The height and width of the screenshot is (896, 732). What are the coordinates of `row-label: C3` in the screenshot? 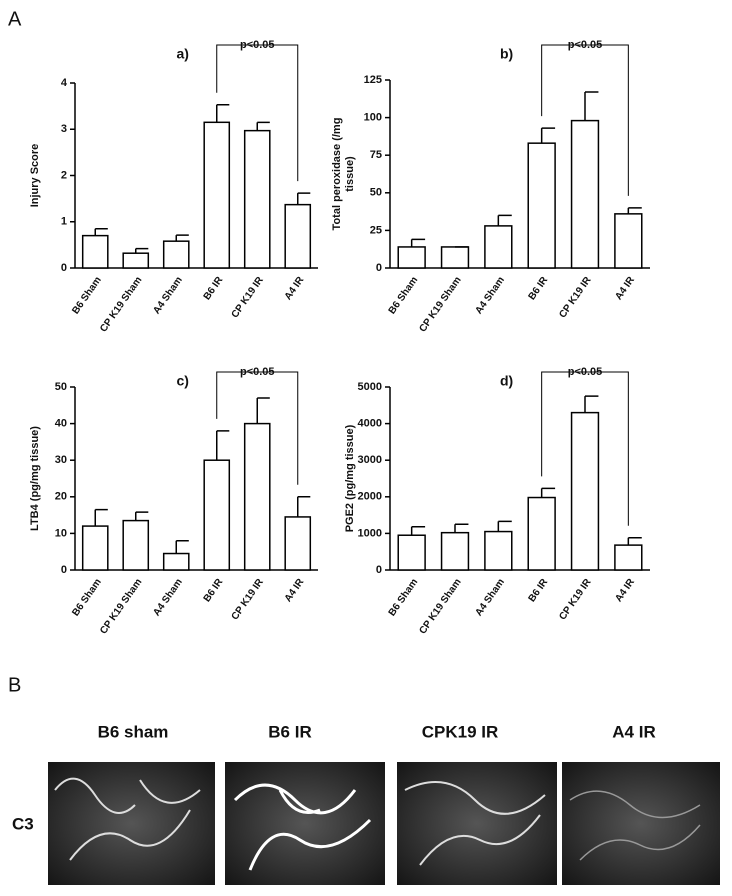 It's located at (23, 823).